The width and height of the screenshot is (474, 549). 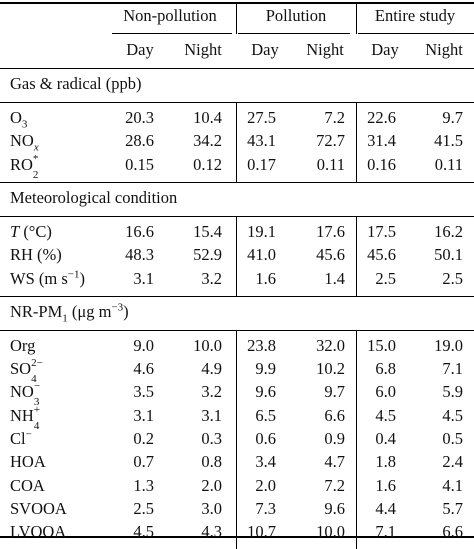 I want to click on table-cell: 4.3, so click(x=211, y=532).